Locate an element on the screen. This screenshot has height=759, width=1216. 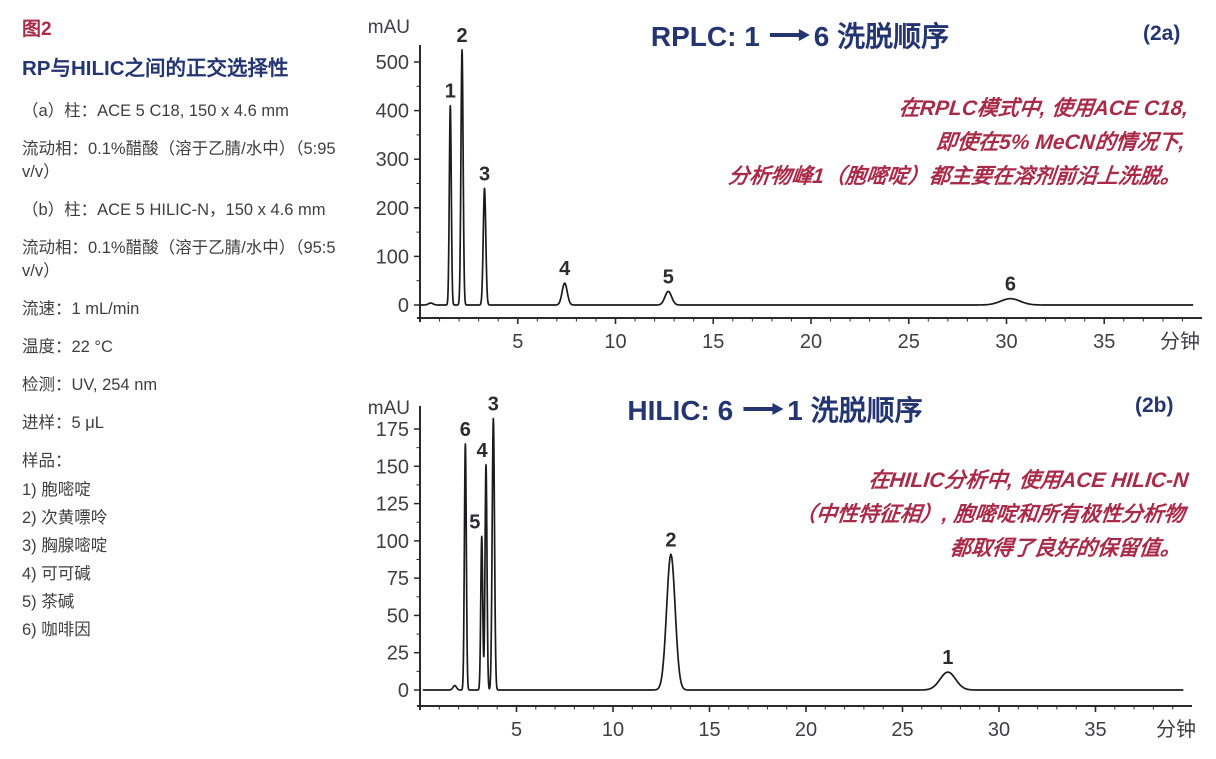
rplc-panel-tag: (2a) is located at coordinates (1162, 33).